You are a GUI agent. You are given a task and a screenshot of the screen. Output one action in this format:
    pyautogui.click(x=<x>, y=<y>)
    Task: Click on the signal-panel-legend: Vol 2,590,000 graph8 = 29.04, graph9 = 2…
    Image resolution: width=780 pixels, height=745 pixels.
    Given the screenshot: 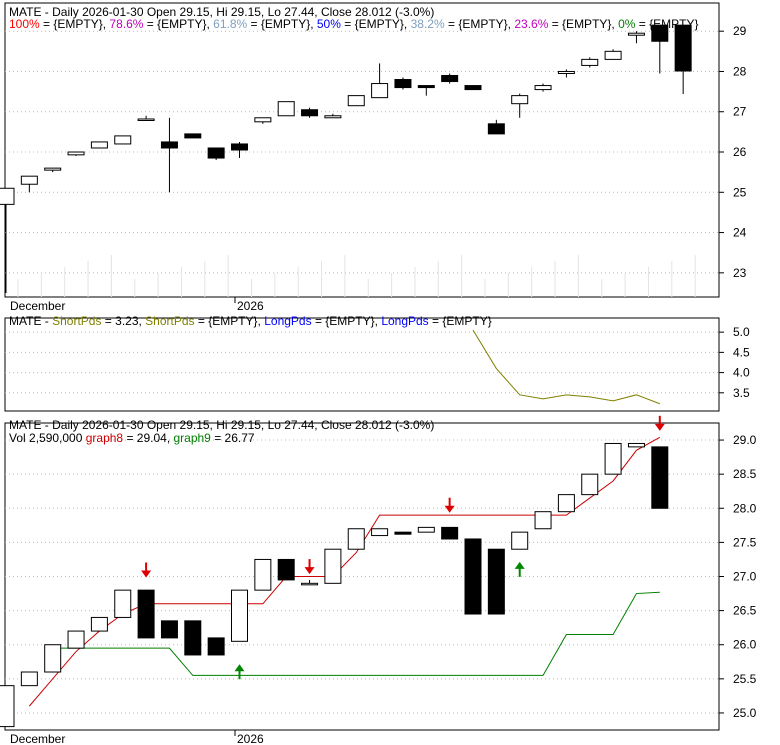 What is the action you would take?
    pyautogui.click(x=132, y=438)
    